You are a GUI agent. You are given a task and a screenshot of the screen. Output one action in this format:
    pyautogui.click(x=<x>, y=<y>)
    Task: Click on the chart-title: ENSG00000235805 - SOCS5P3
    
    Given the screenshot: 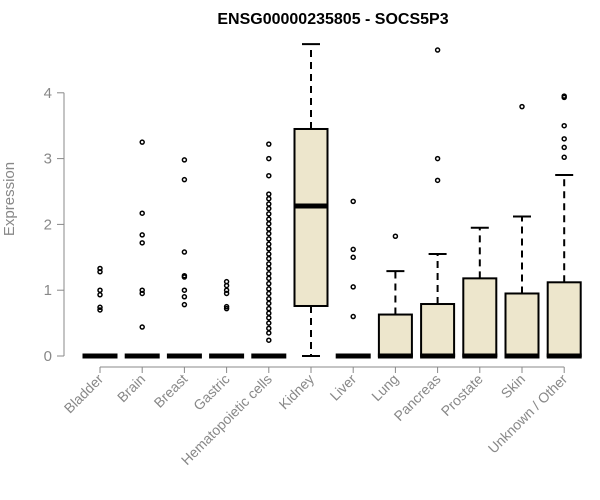 What is the action you would take?
    pyautogui.click(x=332, y=19)
    